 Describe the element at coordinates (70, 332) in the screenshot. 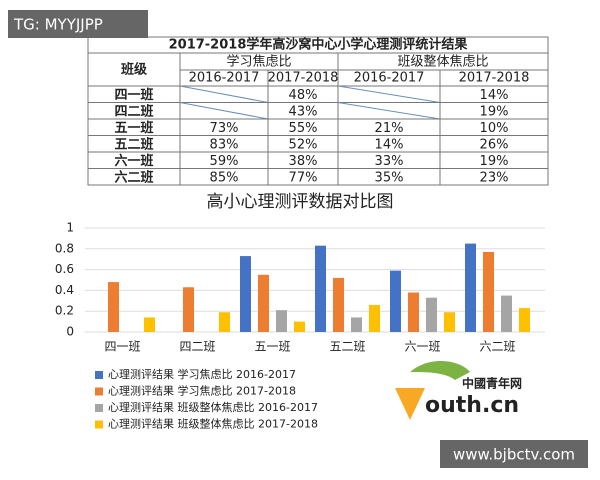

I see `y-tick-label: 0` at that location.